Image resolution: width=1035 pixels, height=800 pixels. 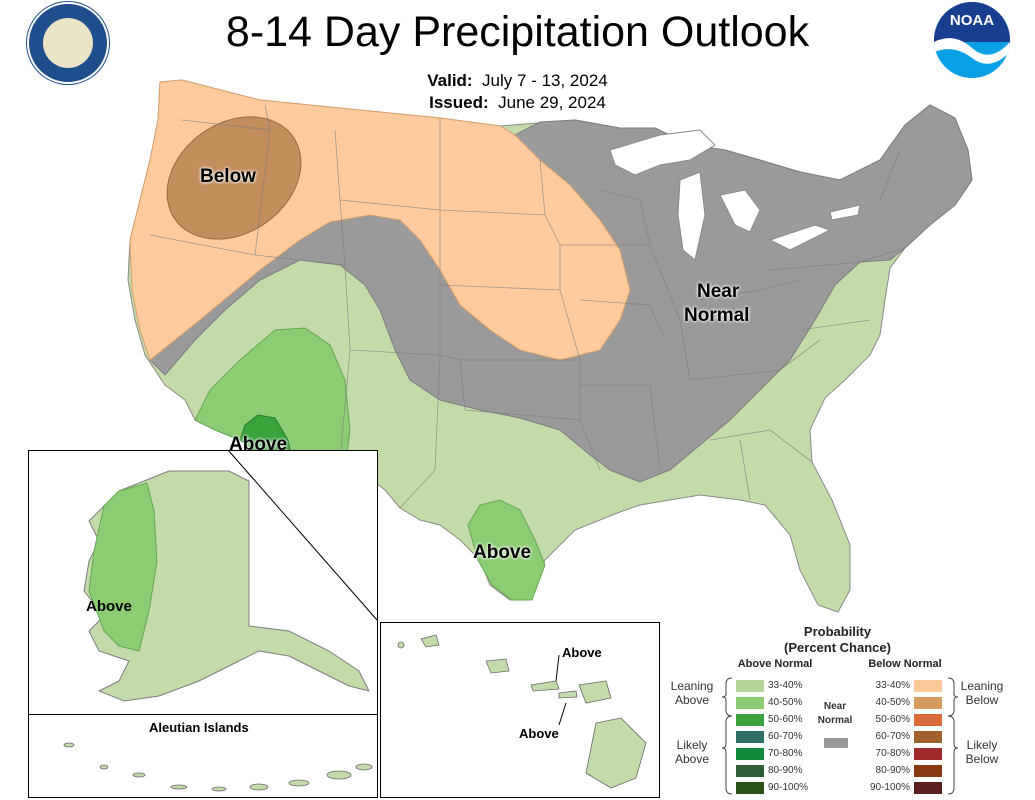 What do you see at coordinates (203, 583) in the screenshot?
I see `alaska-inset: Above` at bounding box center [203, 583].